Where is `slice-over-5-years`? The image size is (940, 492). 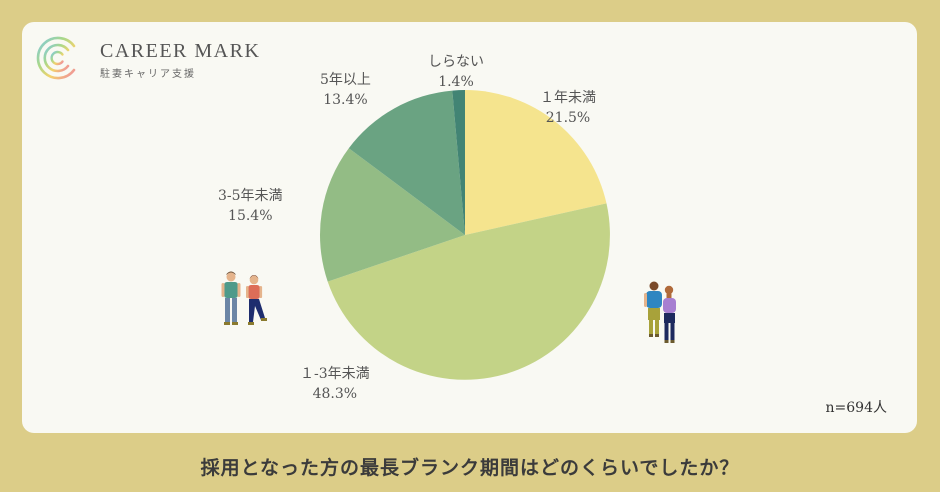
slice-over-5-years is located at coordinates (406, 162).